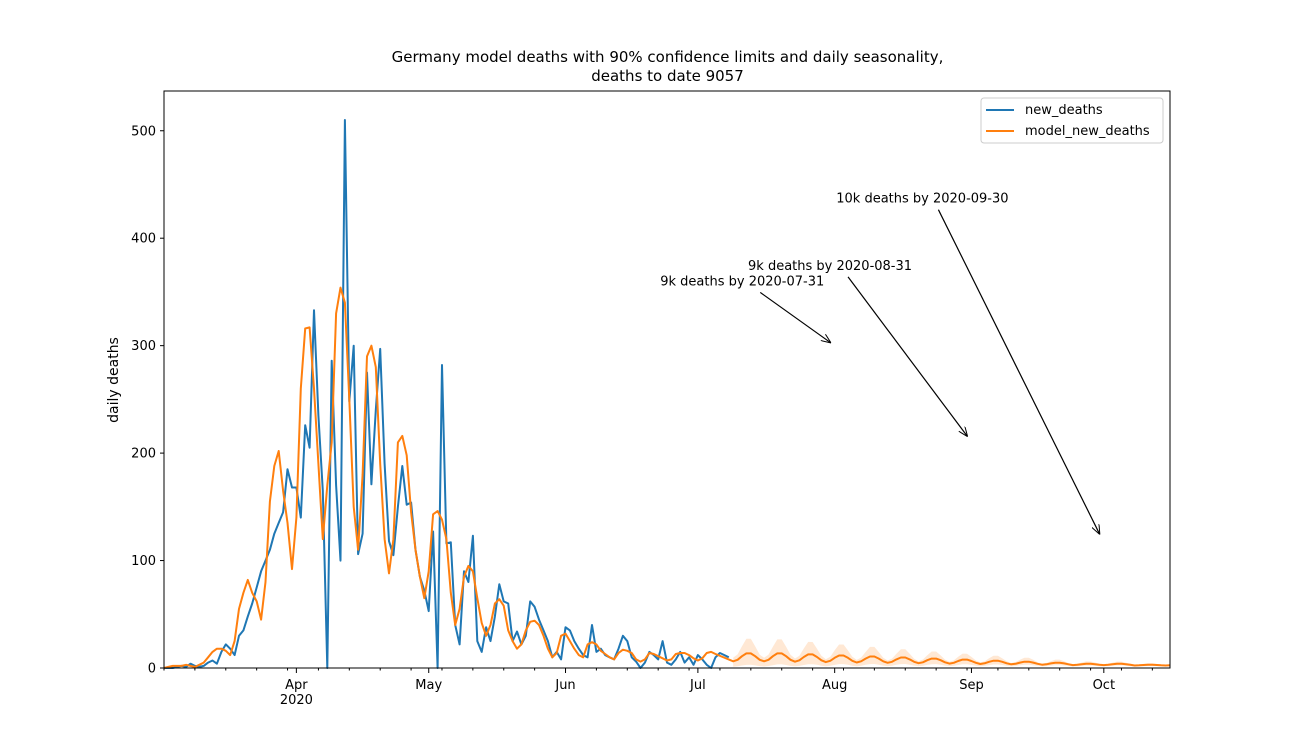 The image size is (1300, 750). Describe the element at coordinates (564, 685) in the screenshot. I see `x-tick-label: Jun` at that location.